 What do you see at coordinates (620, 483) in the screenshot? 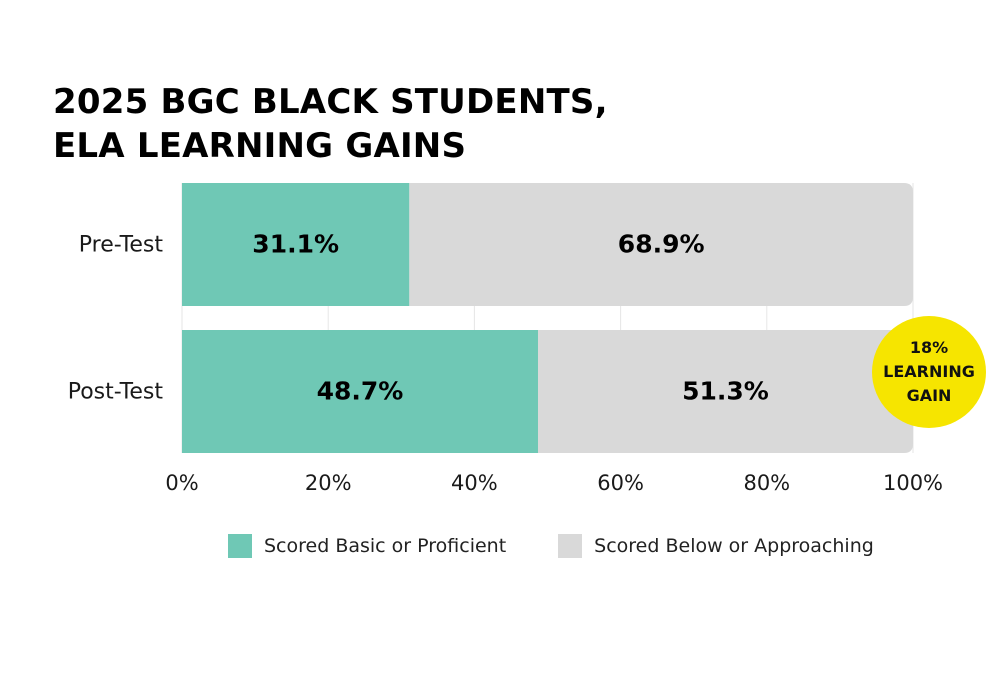
I see `x-tick-label-60: 60%` at bounding box center [620, 483].